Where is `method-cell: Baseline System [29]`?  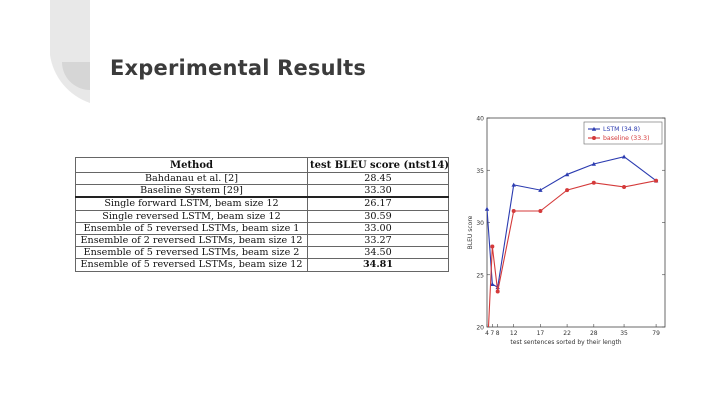 method-cell: Baseline System [29] is located at coordinates (191, 191).